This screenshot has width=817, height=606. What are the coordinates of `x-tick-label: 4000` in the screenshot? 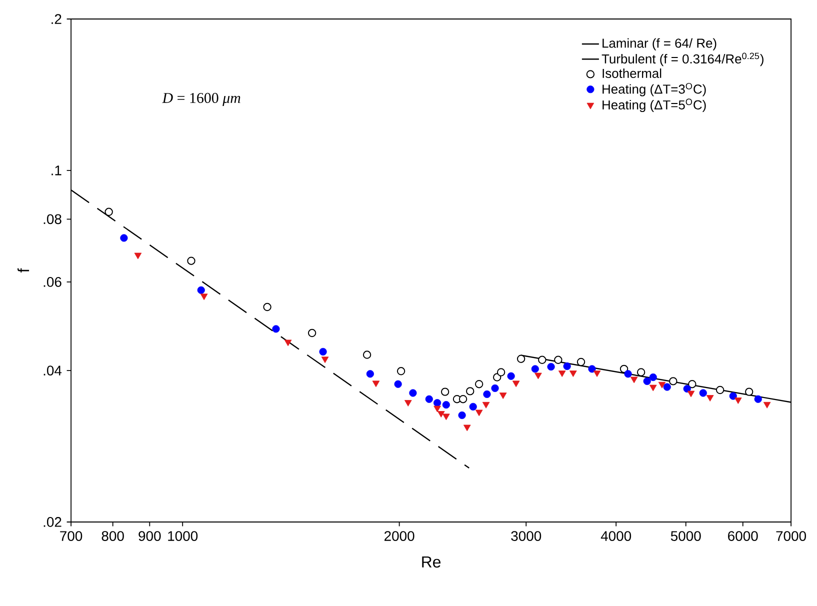 It's located at (616, 536).